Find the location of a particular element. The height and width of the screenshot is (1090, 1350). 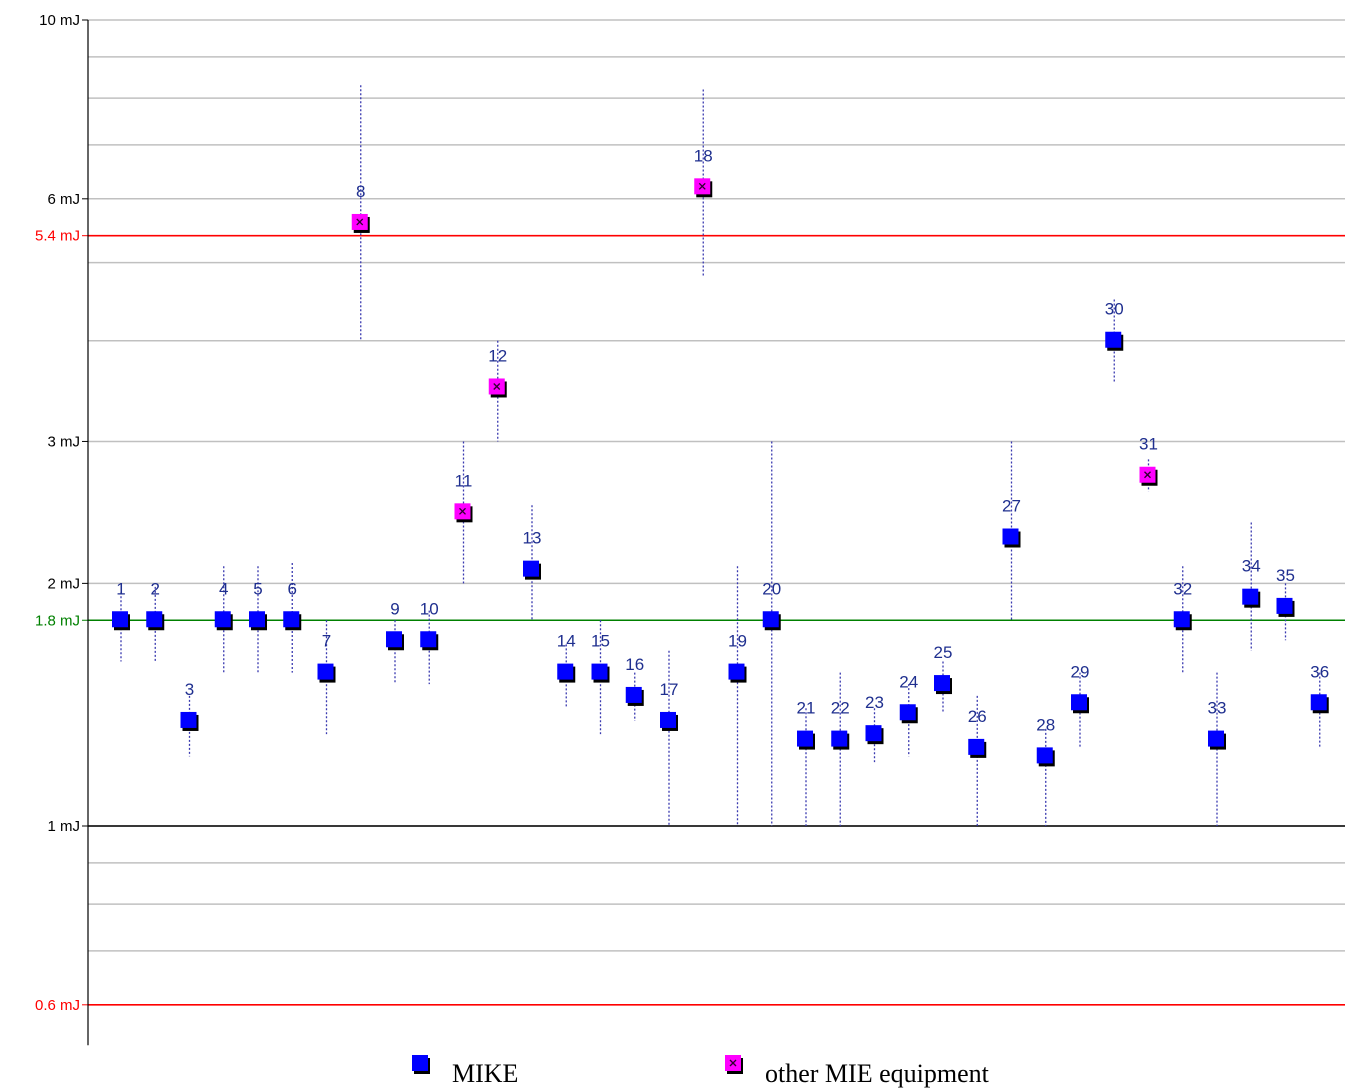

point-label: 29 is located at coordinates (1080, 671).